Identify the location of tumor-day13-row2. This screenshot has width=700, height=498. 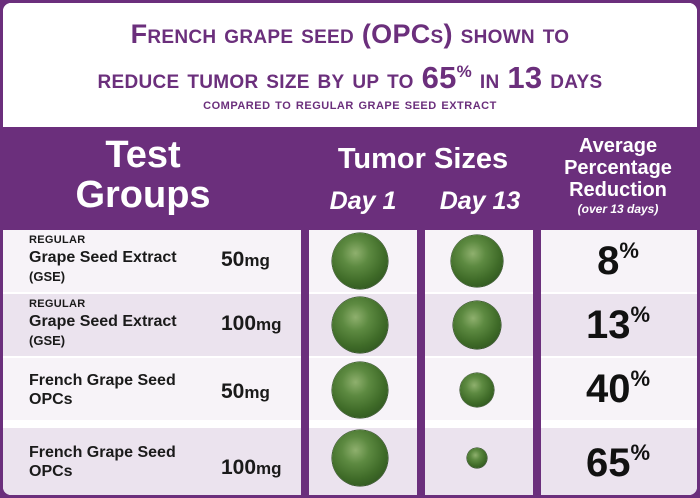
(477, 325).